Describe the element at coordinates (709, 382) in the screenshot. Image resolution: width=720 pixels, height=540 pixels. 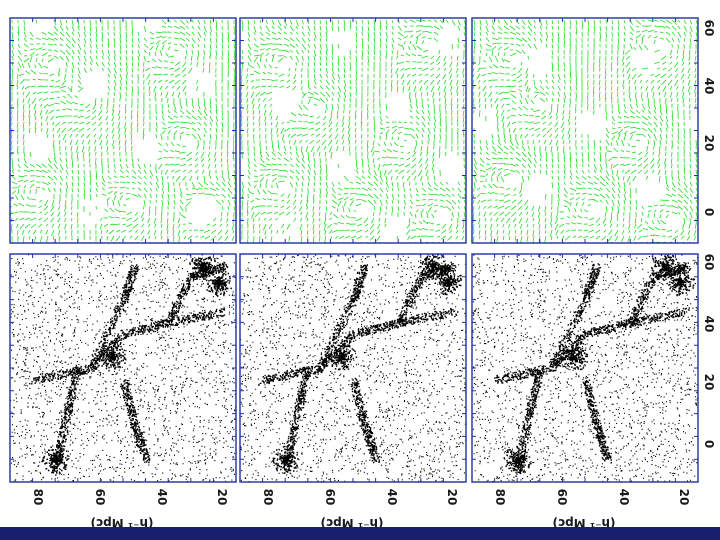
I see `y-tick-label-bottom: 20` at that location.